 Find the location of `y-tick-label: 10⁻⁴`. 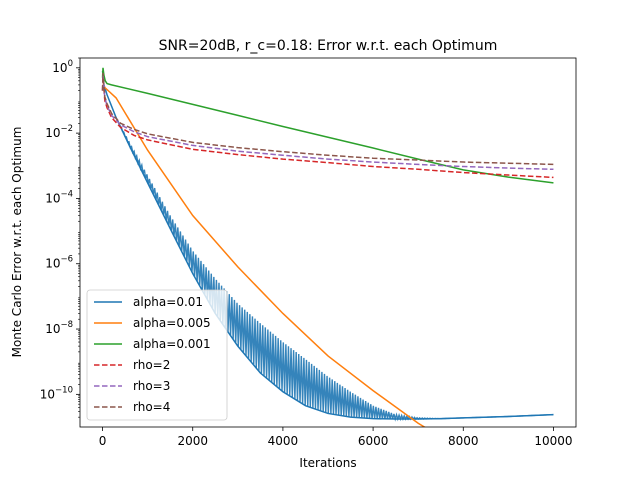

y-tick-label: 10⁻⁴ is located at coordinates (59, 197).